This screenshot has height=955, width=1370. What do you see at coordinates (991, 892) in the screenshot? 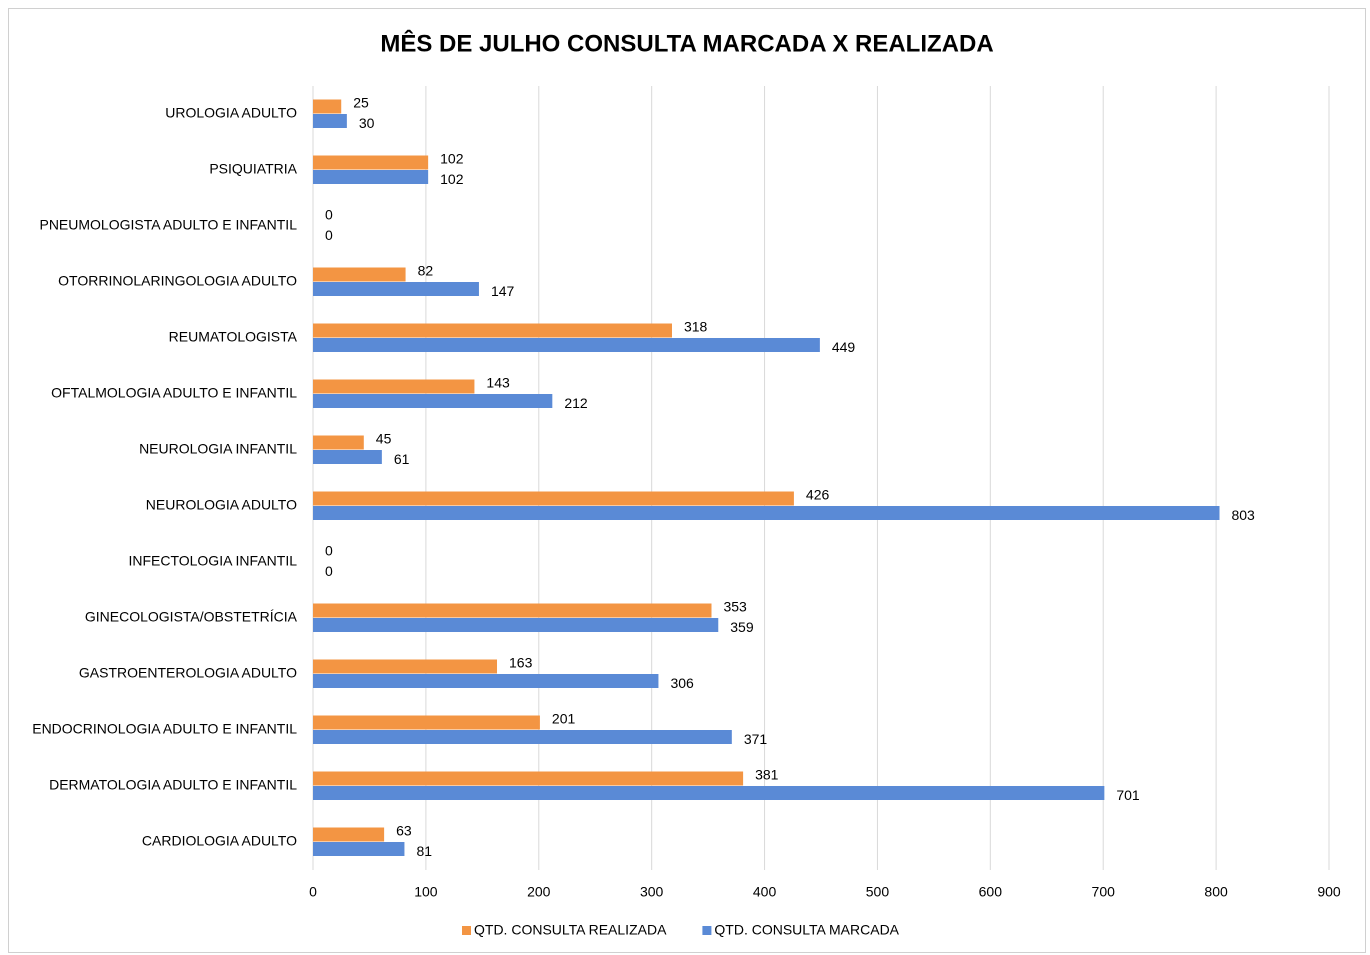
I see `x-tick-label: 600` at bounding box center [991, 892].